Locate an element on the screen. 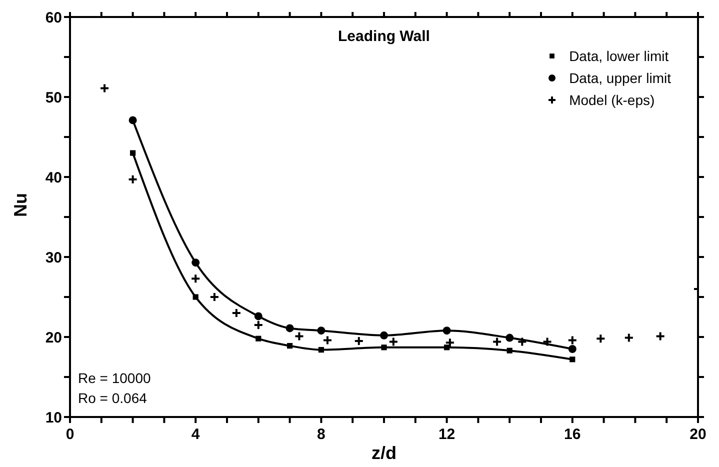 The image size is (719, 467). y-tick-label: 20 is located at coordinates (53, 337).